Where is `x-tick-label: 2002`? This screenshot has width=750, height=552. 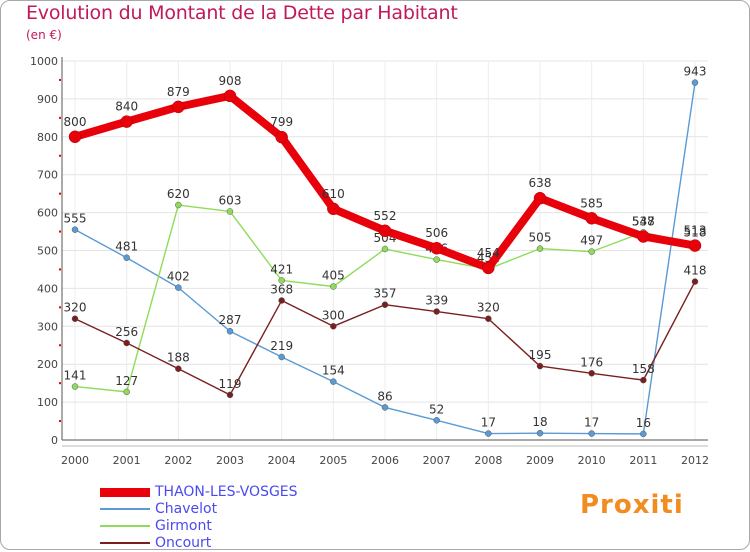
x-tick-label: 2002 is located at coordinates (178, 460).